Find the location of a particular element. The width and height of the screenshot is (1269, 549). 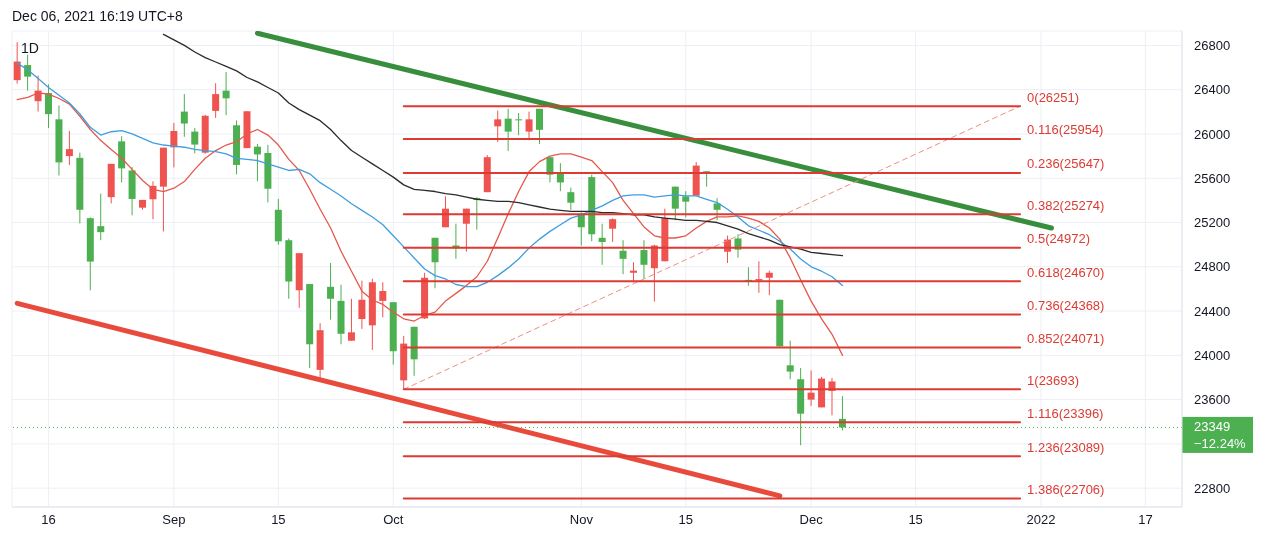

text: Dec 06, 2021 16:19 UTC+8 is located at coordinates (97, 16).